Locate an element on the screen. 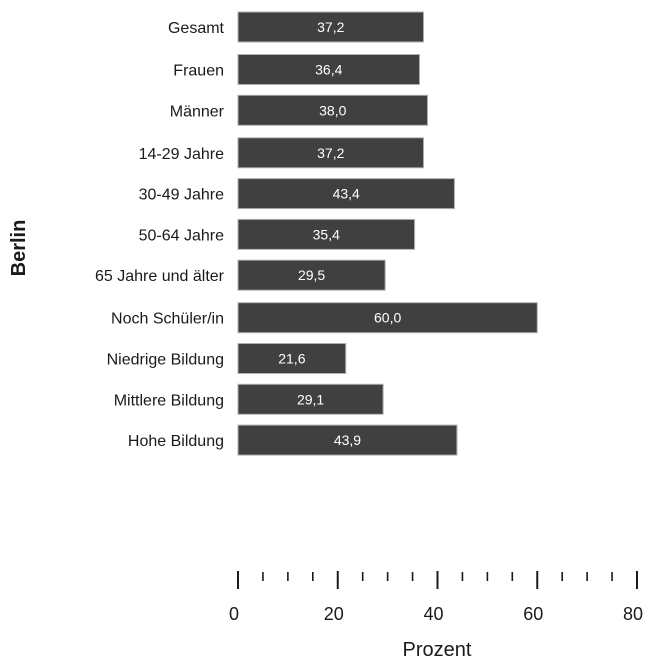 The height and width of the screenshot is (664, 650). bar-value-label: 29,1 is located at coordinates (310, 399).